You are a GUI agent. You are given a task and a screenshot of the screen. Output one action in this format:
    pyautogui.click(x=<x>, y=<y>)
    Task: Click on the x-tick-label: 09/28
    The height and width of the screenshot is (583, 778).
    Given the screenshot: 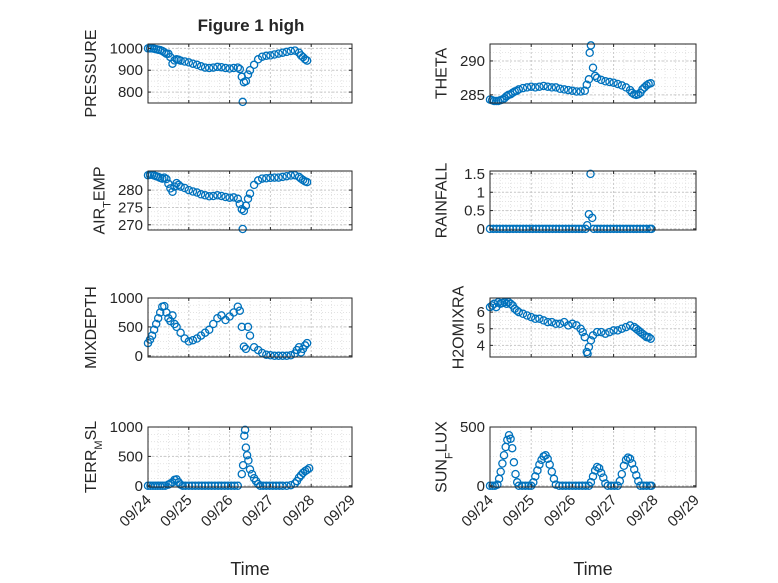 What is the action you would take?
    pyautogui.click(x=642, y=511)
    